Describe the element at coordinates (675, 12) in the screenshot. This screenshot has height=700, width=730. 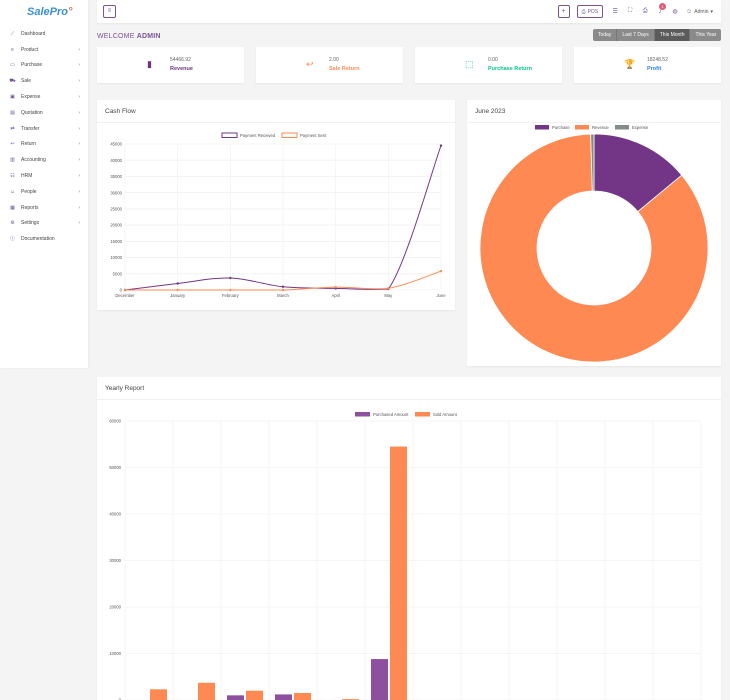
I see `globe-icon: ◍` at that location.